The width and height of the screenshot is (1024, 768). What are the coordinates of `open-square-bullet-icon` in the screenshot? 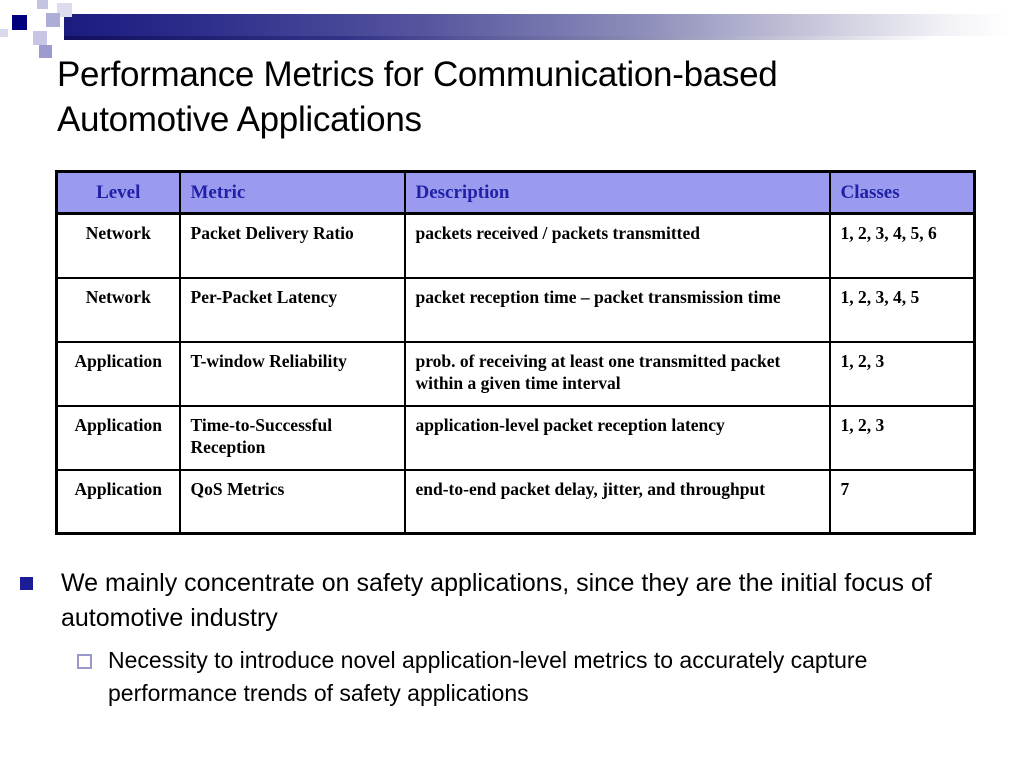 It's located at (84, 661).